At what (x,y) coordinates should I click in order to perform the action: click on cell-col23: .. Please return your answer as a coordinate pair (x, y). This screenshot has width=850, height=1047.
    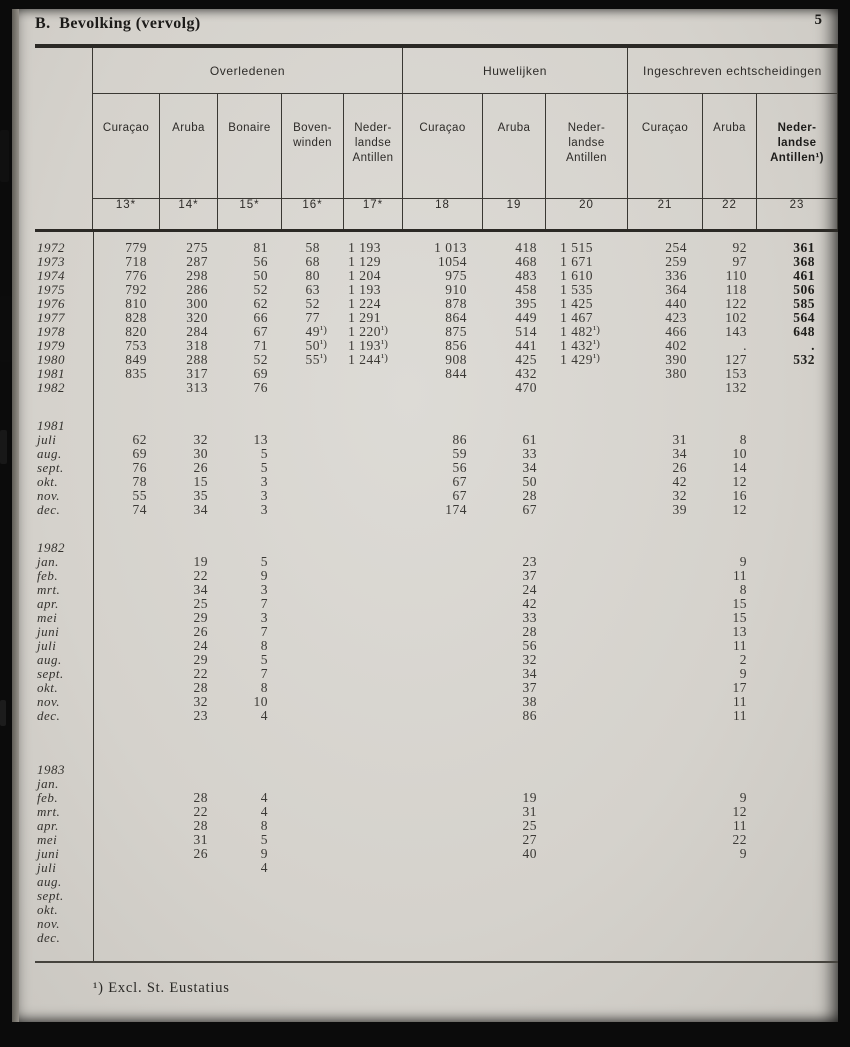
    Looking at the image, I should click on (813, 345).